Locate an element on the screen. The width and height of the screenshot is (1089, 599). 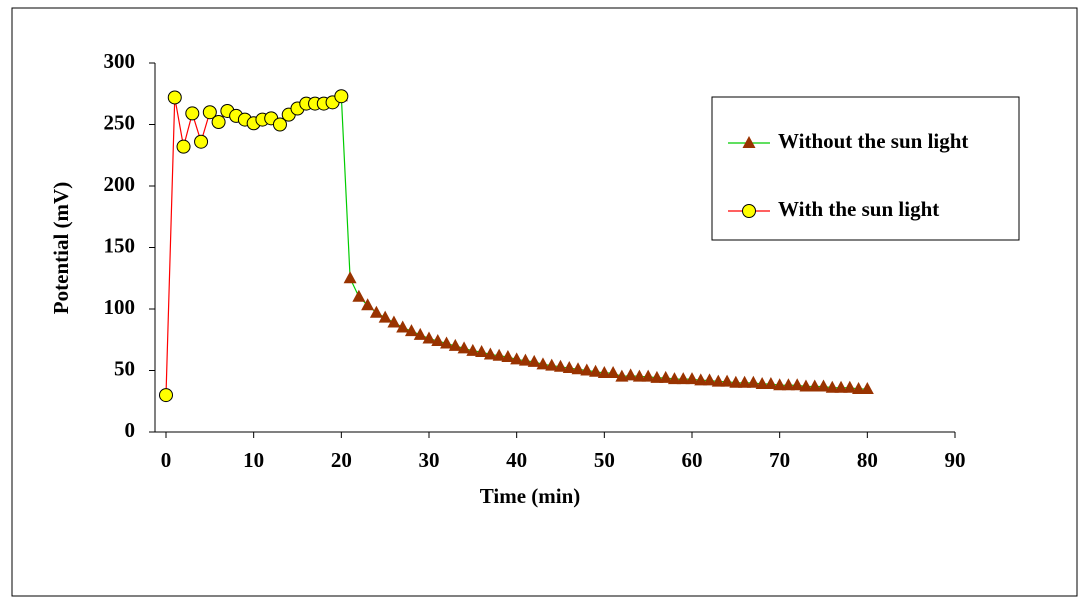
y-tick-label: 0 is located at coordinates (130, 430).